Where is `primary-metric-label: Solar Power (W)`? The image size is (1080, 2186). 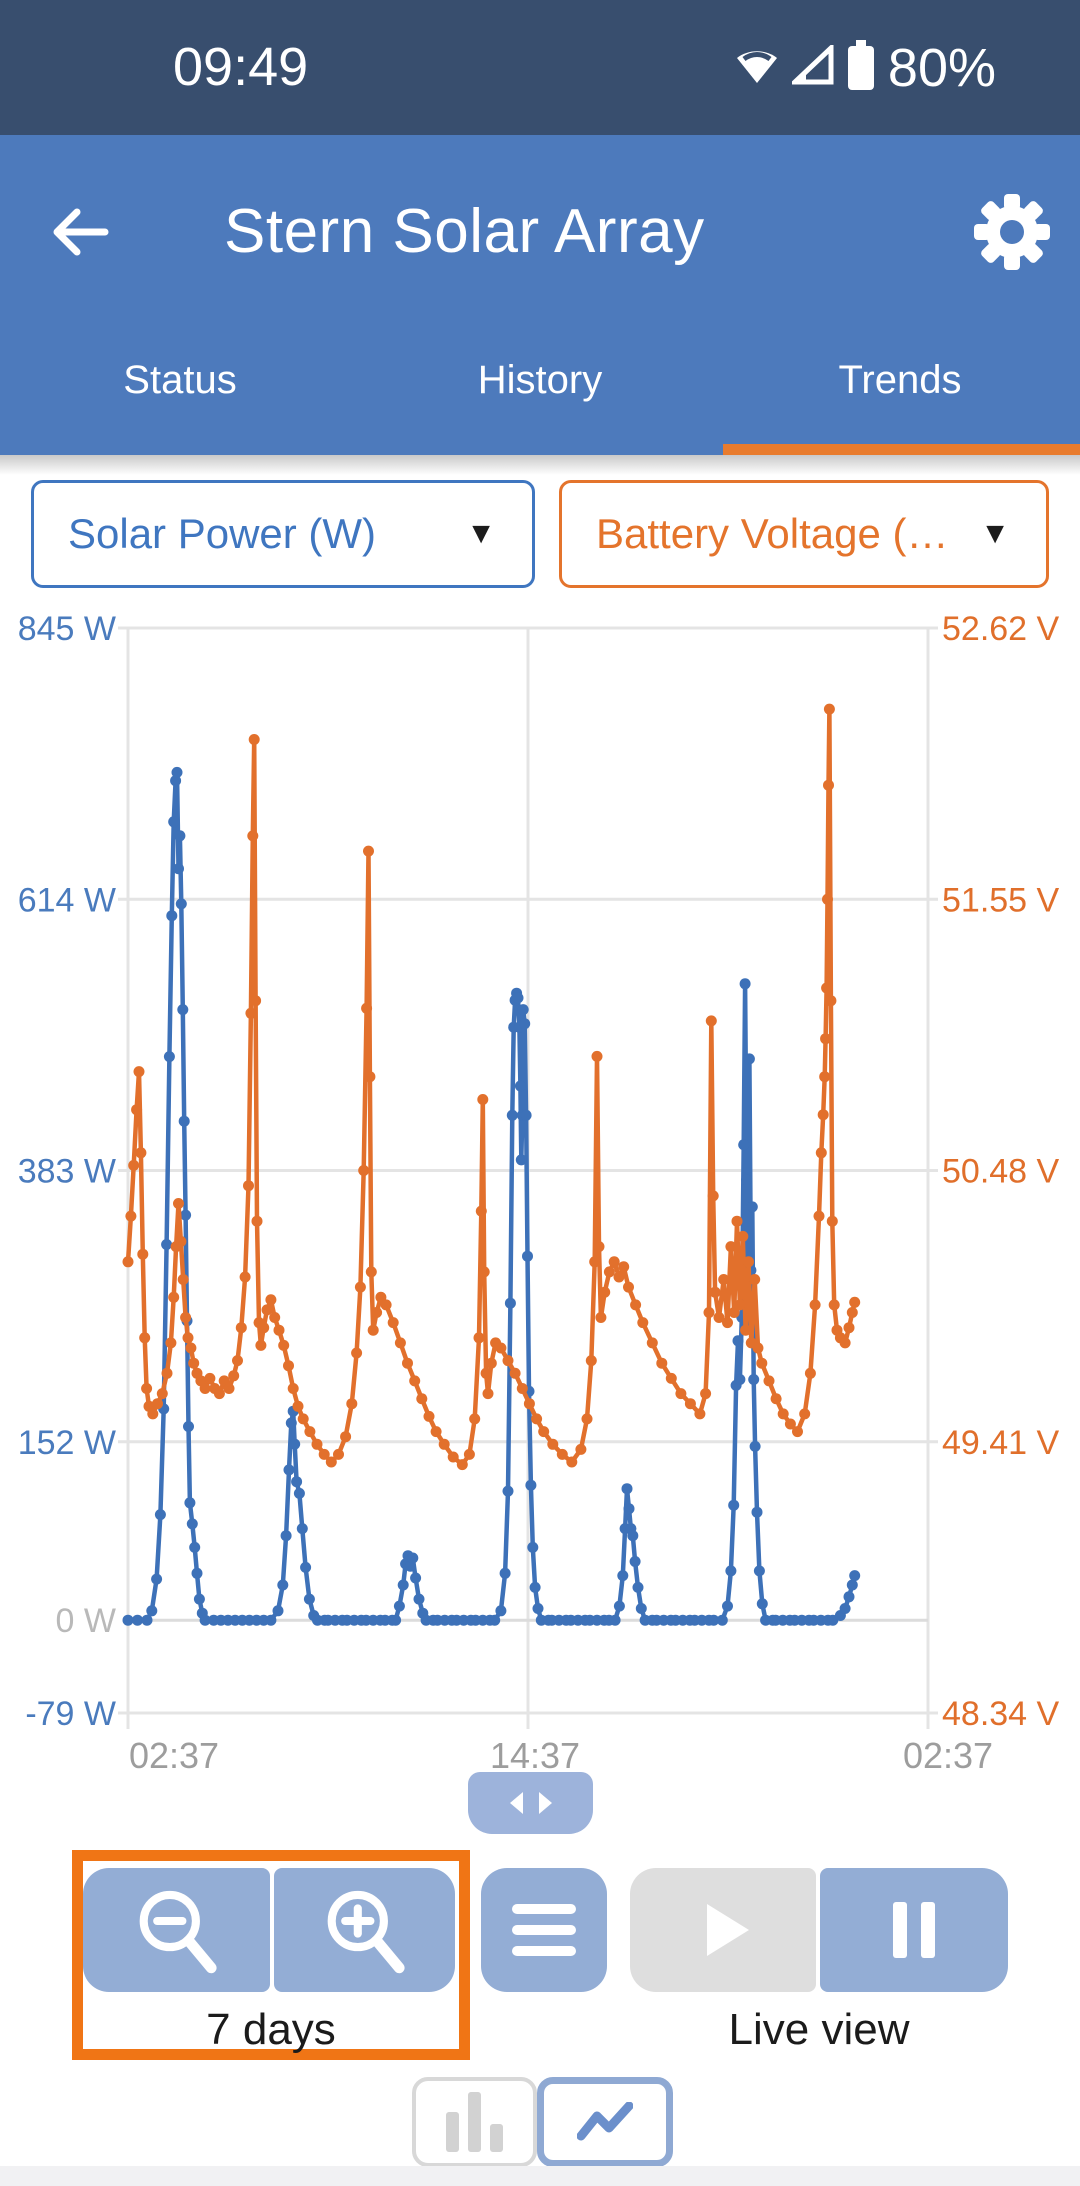
primary-metric-label: Solar Power (W) is located at coordinates (222, 533).